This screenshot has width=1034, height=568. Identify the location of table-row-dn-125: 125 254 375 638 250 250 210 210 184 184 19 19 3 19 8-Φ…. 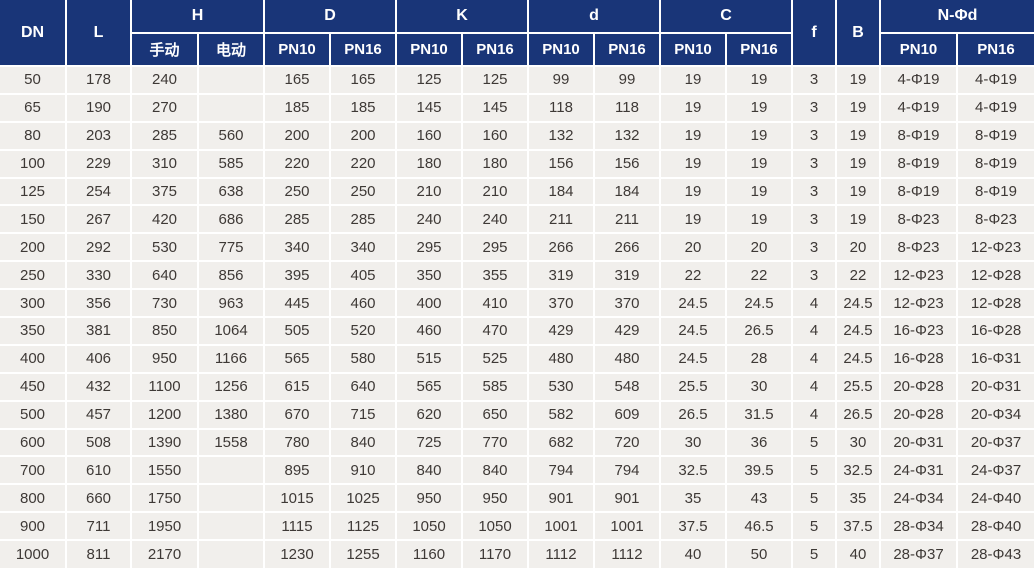
(517, 191).